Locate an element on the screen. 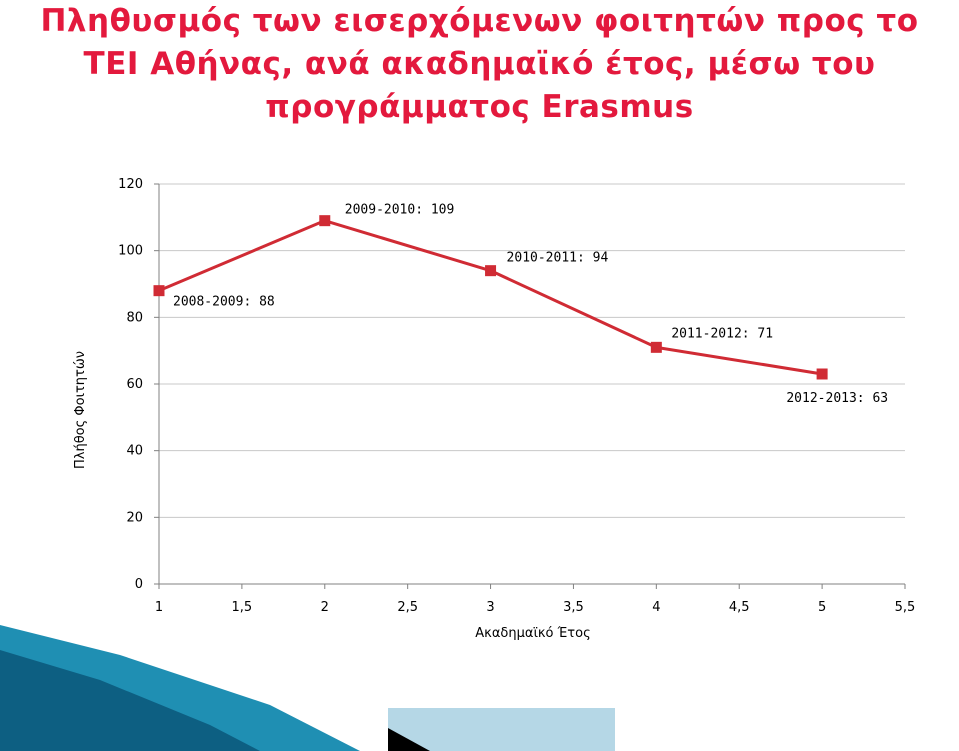 The width and height of the screenshot is (959, 751). y-tick-label: 60 is located at coordinates (134, 384).